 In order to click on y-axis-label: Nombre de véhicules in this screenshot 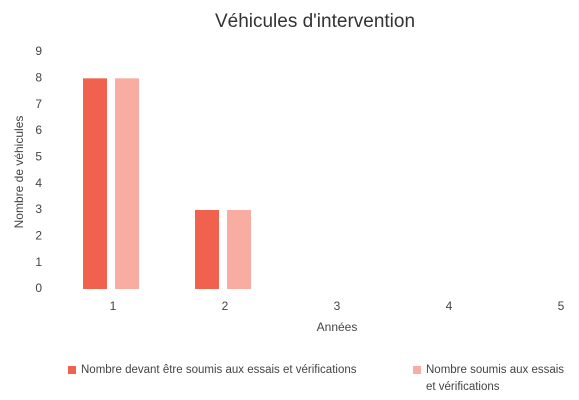, I will do `click(19, 172)`.